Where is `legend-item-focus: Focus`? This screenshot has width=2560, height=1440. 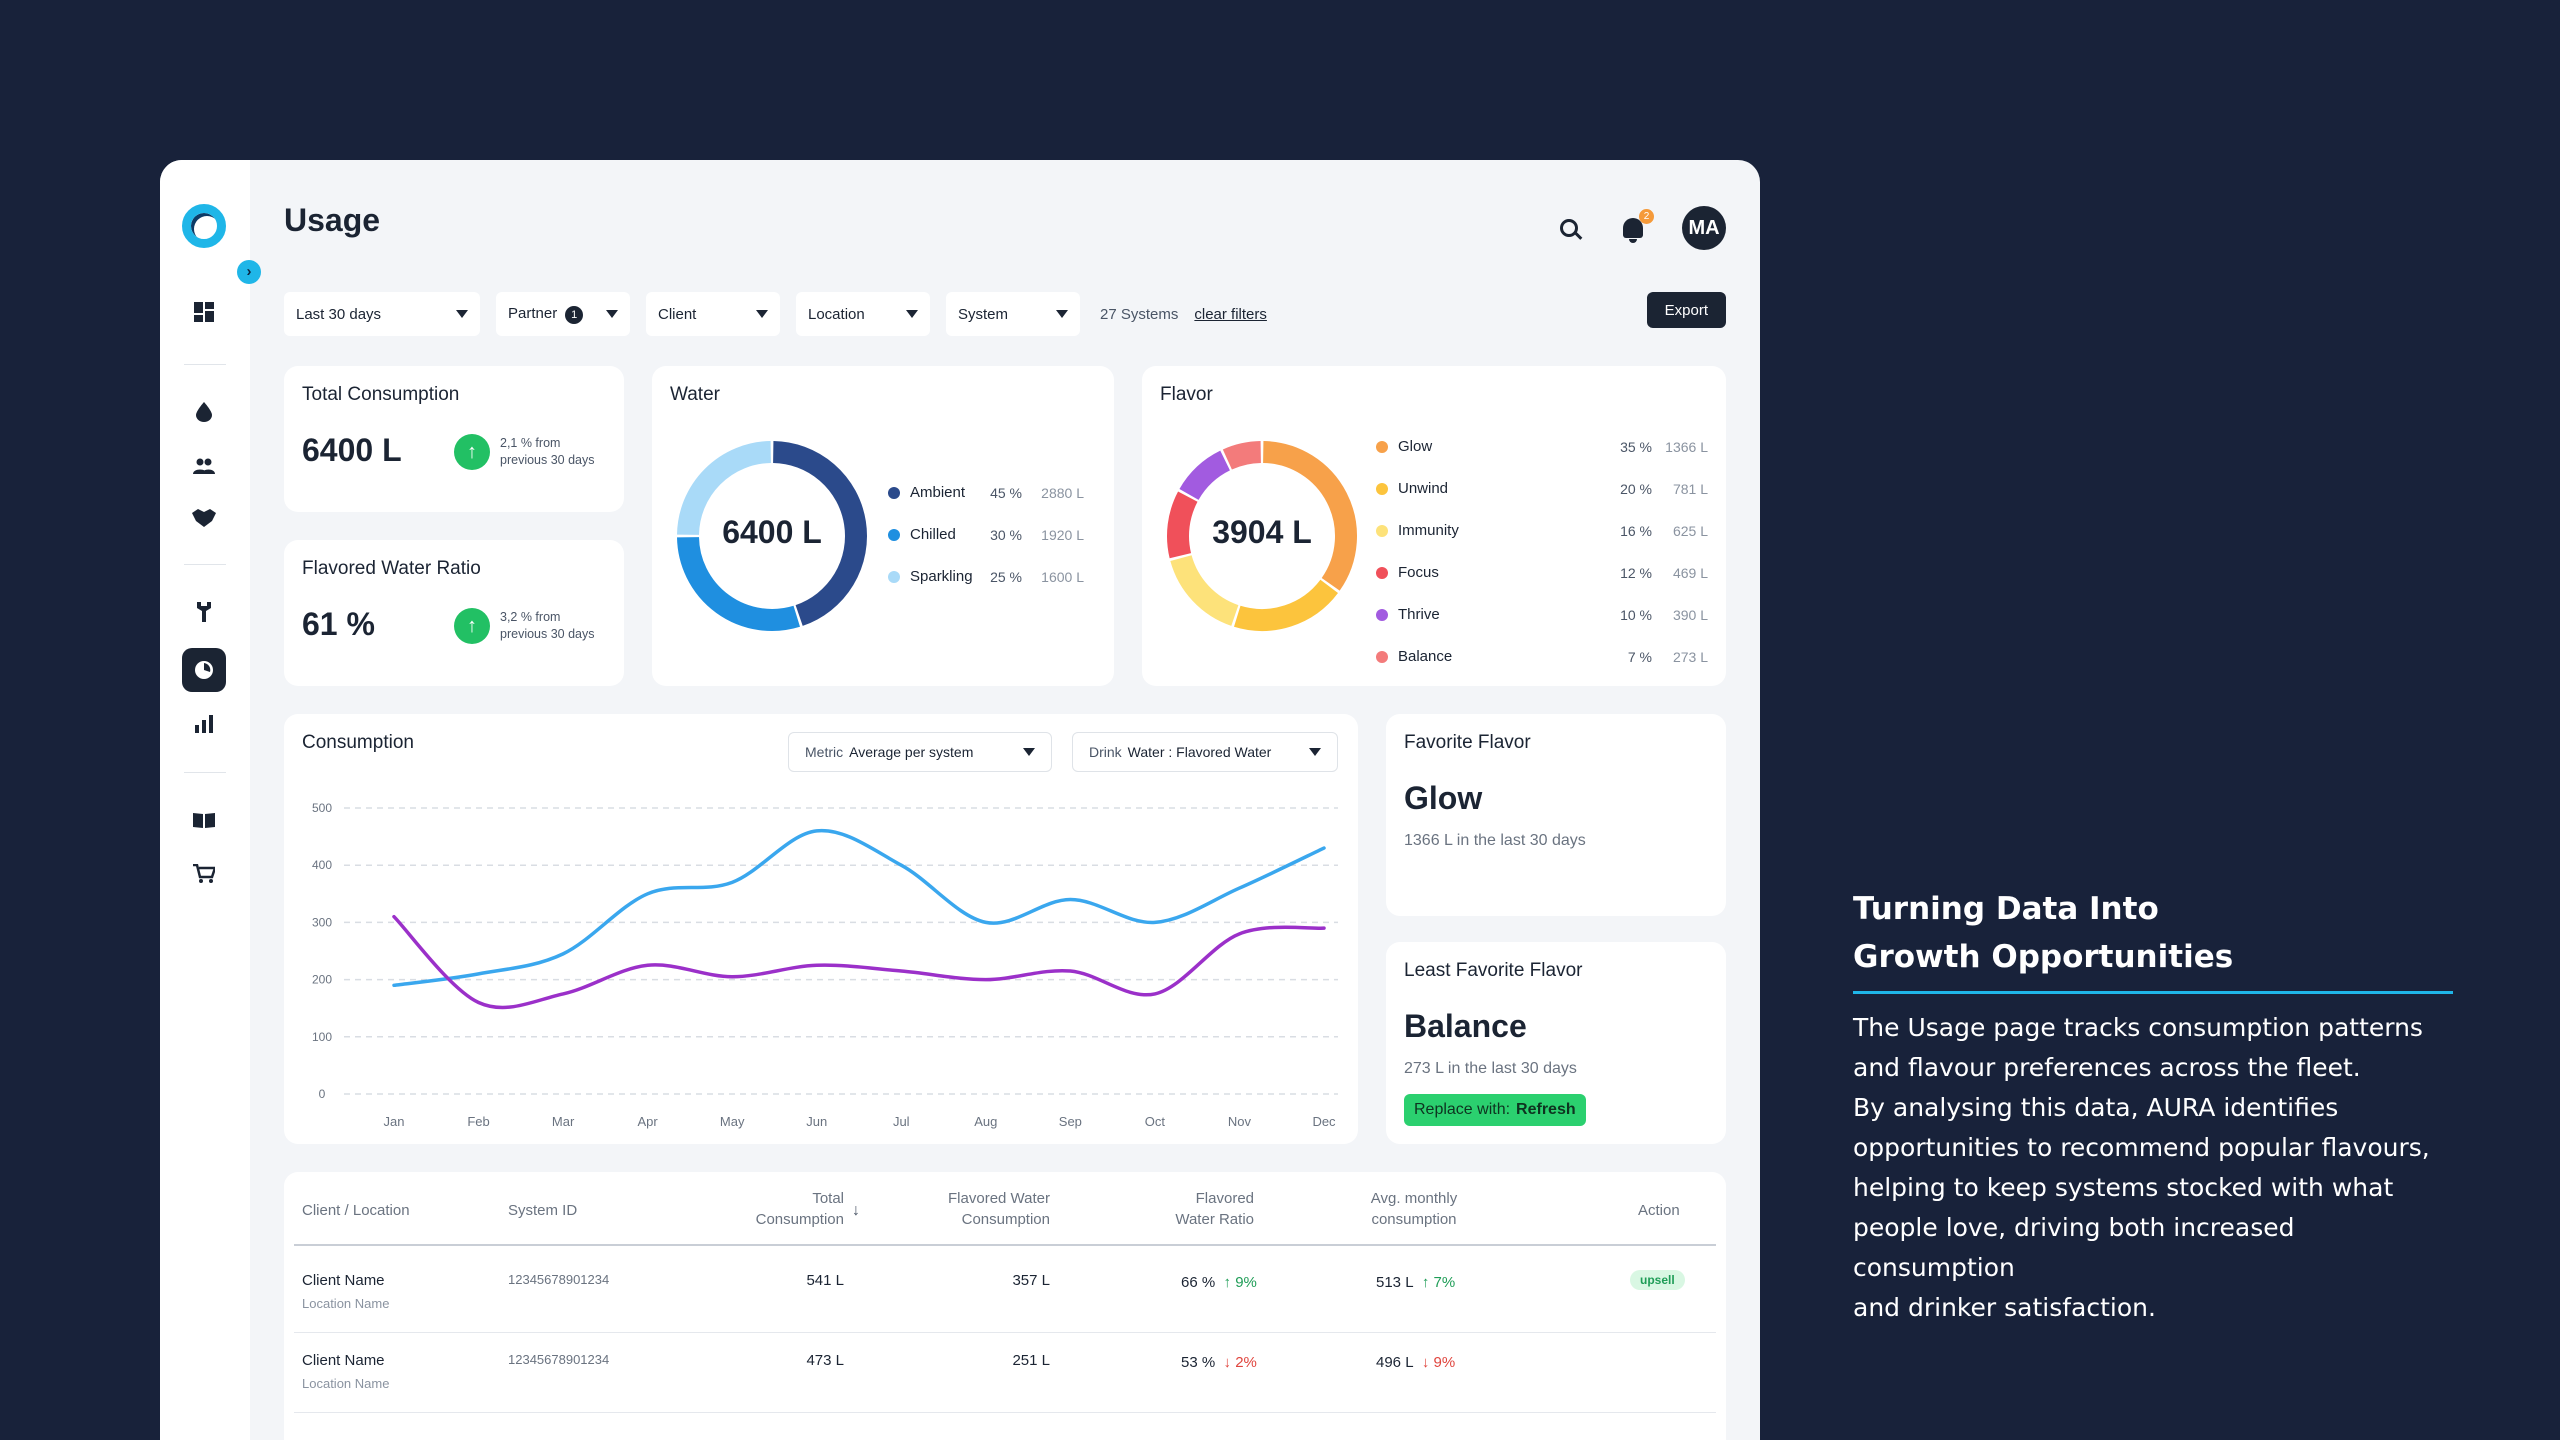
legend-item-focus: Focus is located at coordinates (1407, 572).